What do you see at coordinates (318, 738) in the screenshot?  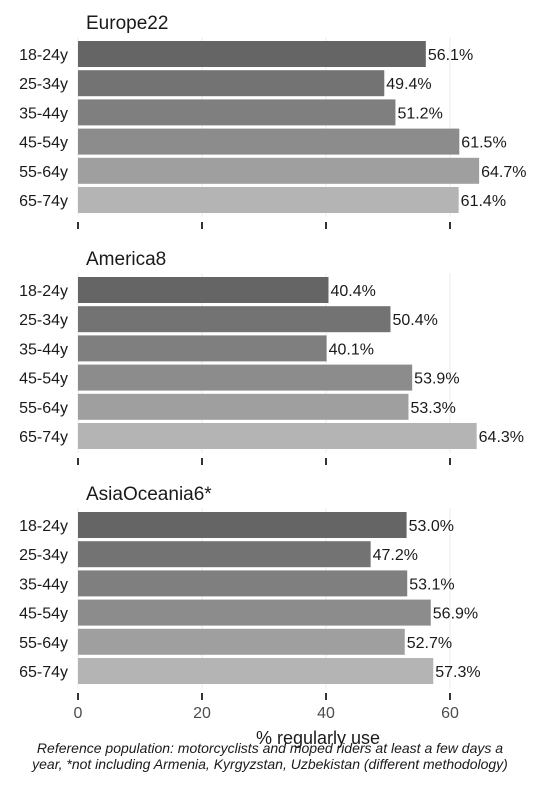 I see `x-axis-title: % regularly use` at bounding box center [318, 738].